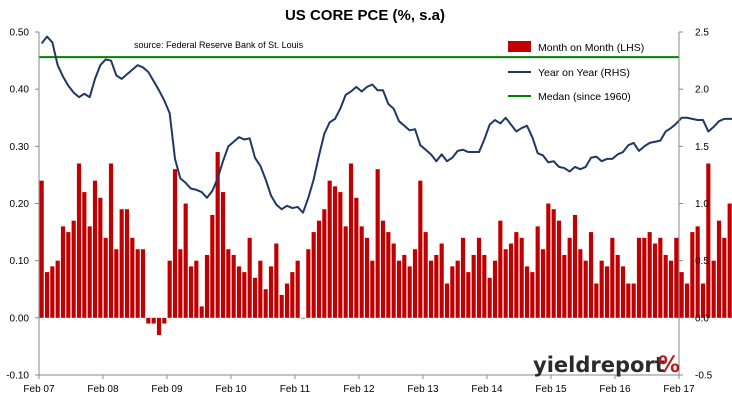 The image size is (732, 400). What do you see at coordinates (669, 365) in the screenshot?
I see `logo-percent-icon: %` at bounding box center [669, 365].